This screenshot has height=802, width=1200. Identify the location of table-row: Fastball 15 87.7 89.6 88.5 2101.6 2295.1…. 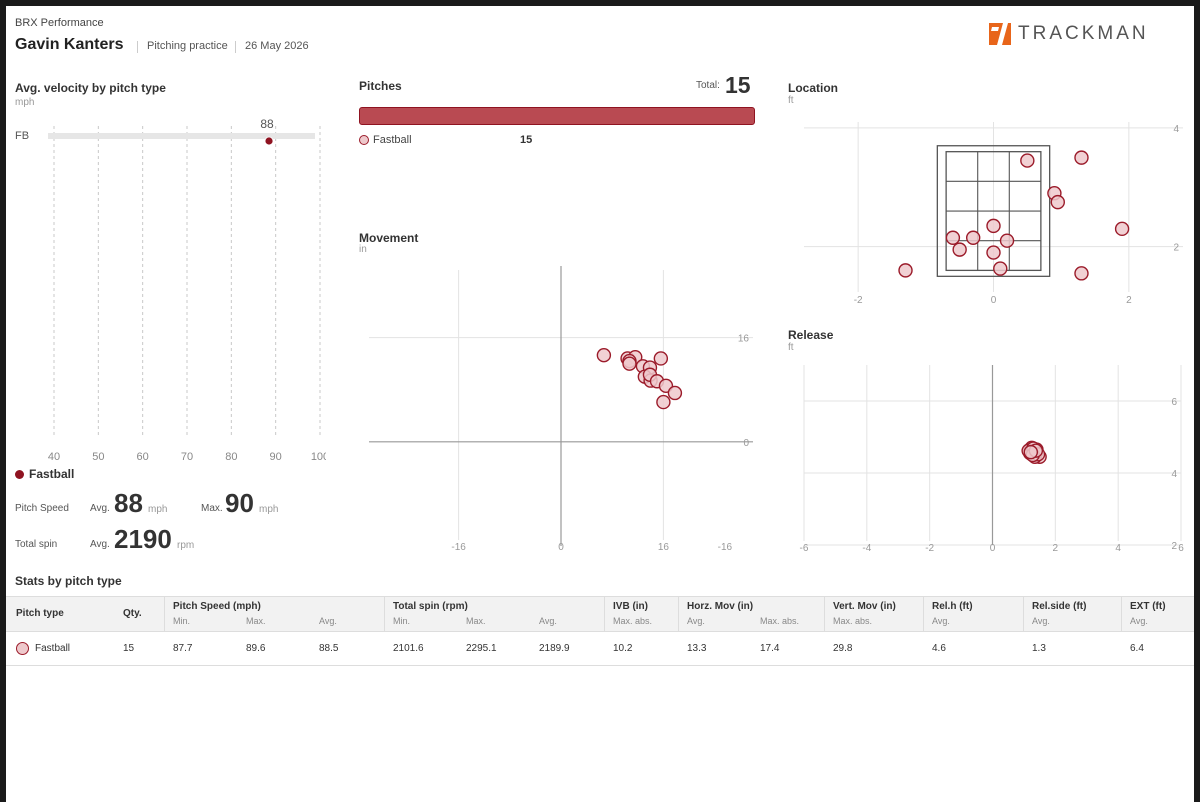
(600, 649).